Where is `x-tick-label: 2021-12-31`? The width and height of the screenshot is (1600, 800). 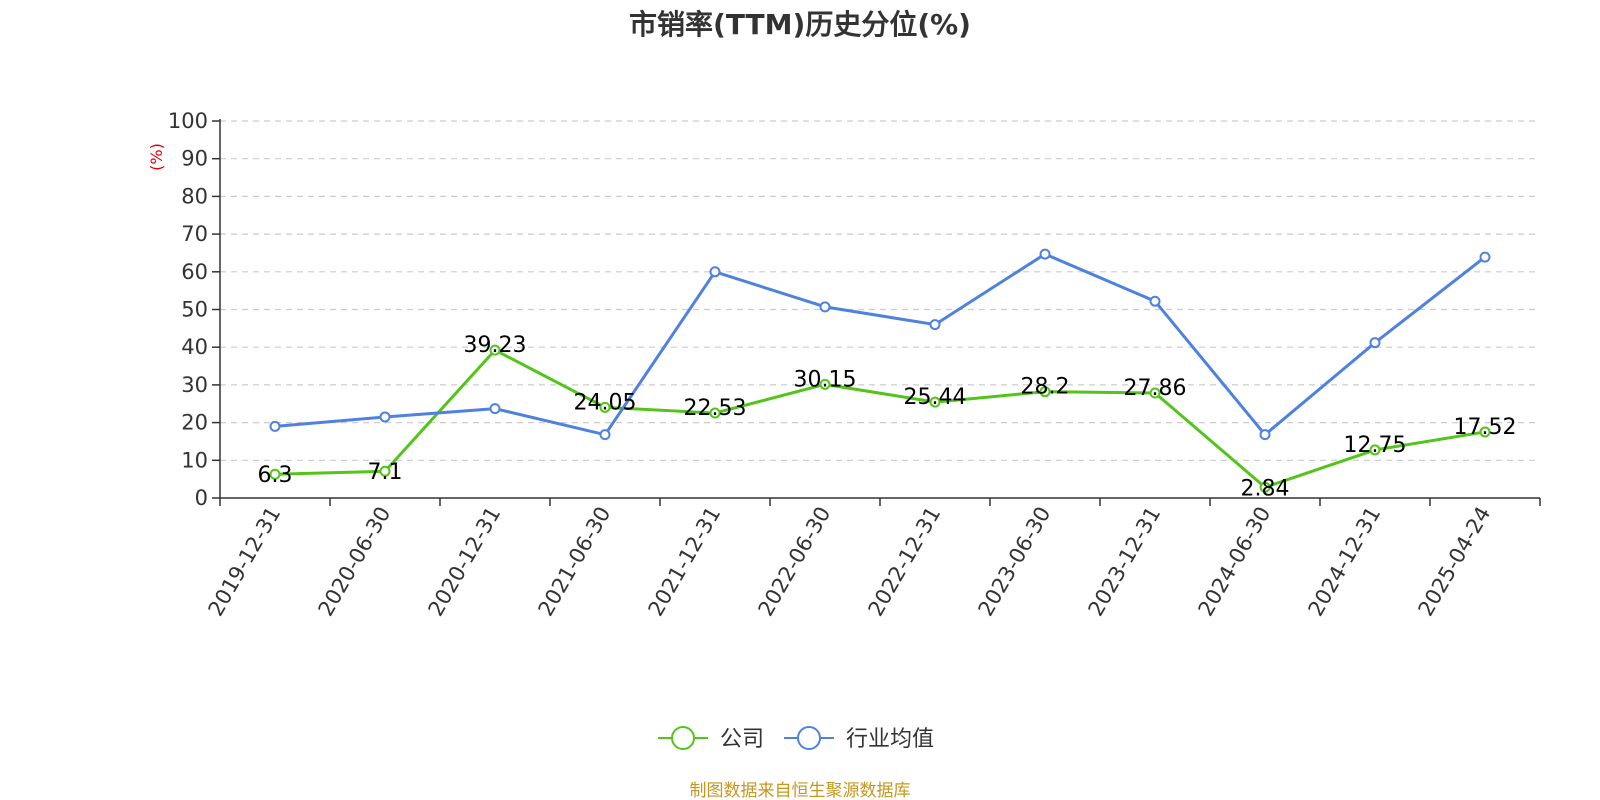 x-tick-label: 2021-12-31 is located at coordinates (685, 562).